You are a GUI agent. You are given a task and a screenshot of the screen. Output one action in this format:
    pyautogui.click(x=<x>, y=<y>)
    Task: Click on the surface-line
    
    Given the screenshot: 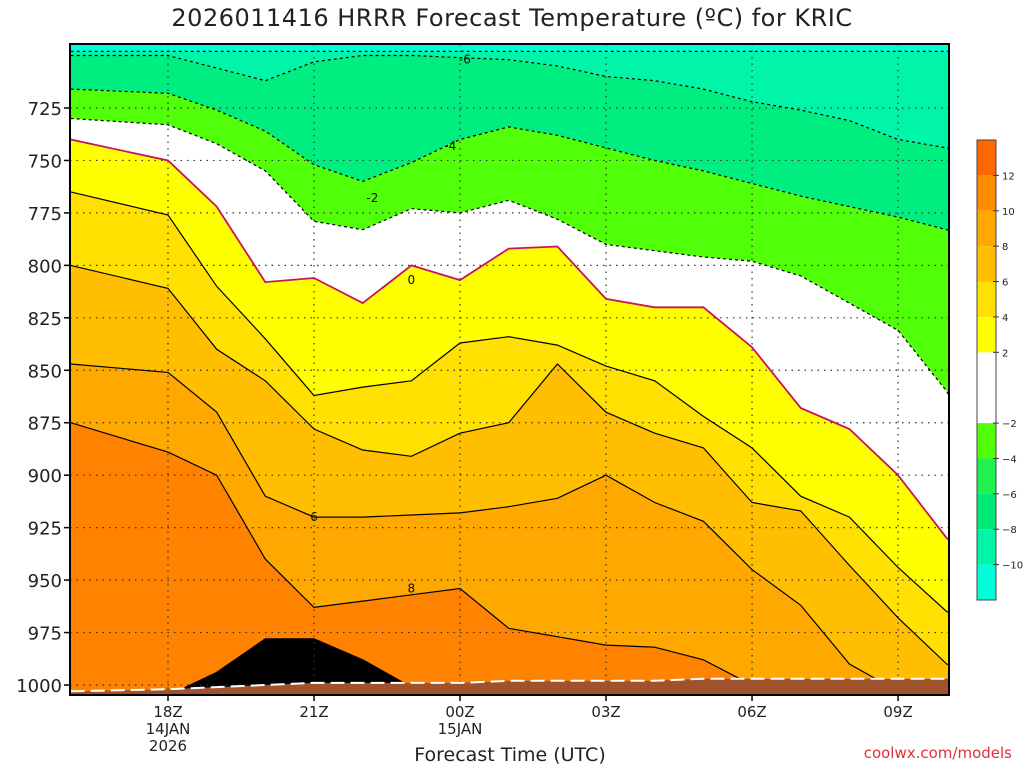 What is the action you would take?
    pyautogui.click(x=509, y=685)
    